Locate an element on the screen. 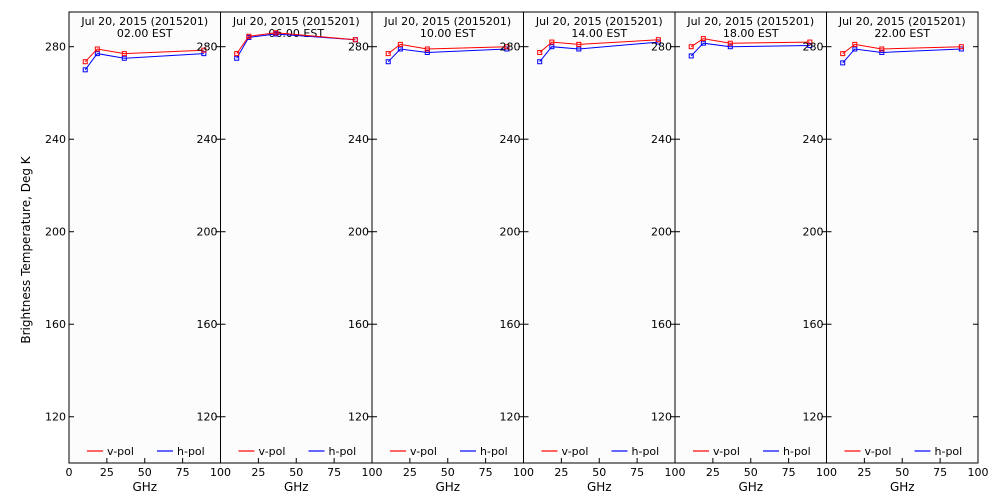 This screenshot has width=1000, height=500. panel-subtitle: 22.00 EST is located at coordinates (902, 33).